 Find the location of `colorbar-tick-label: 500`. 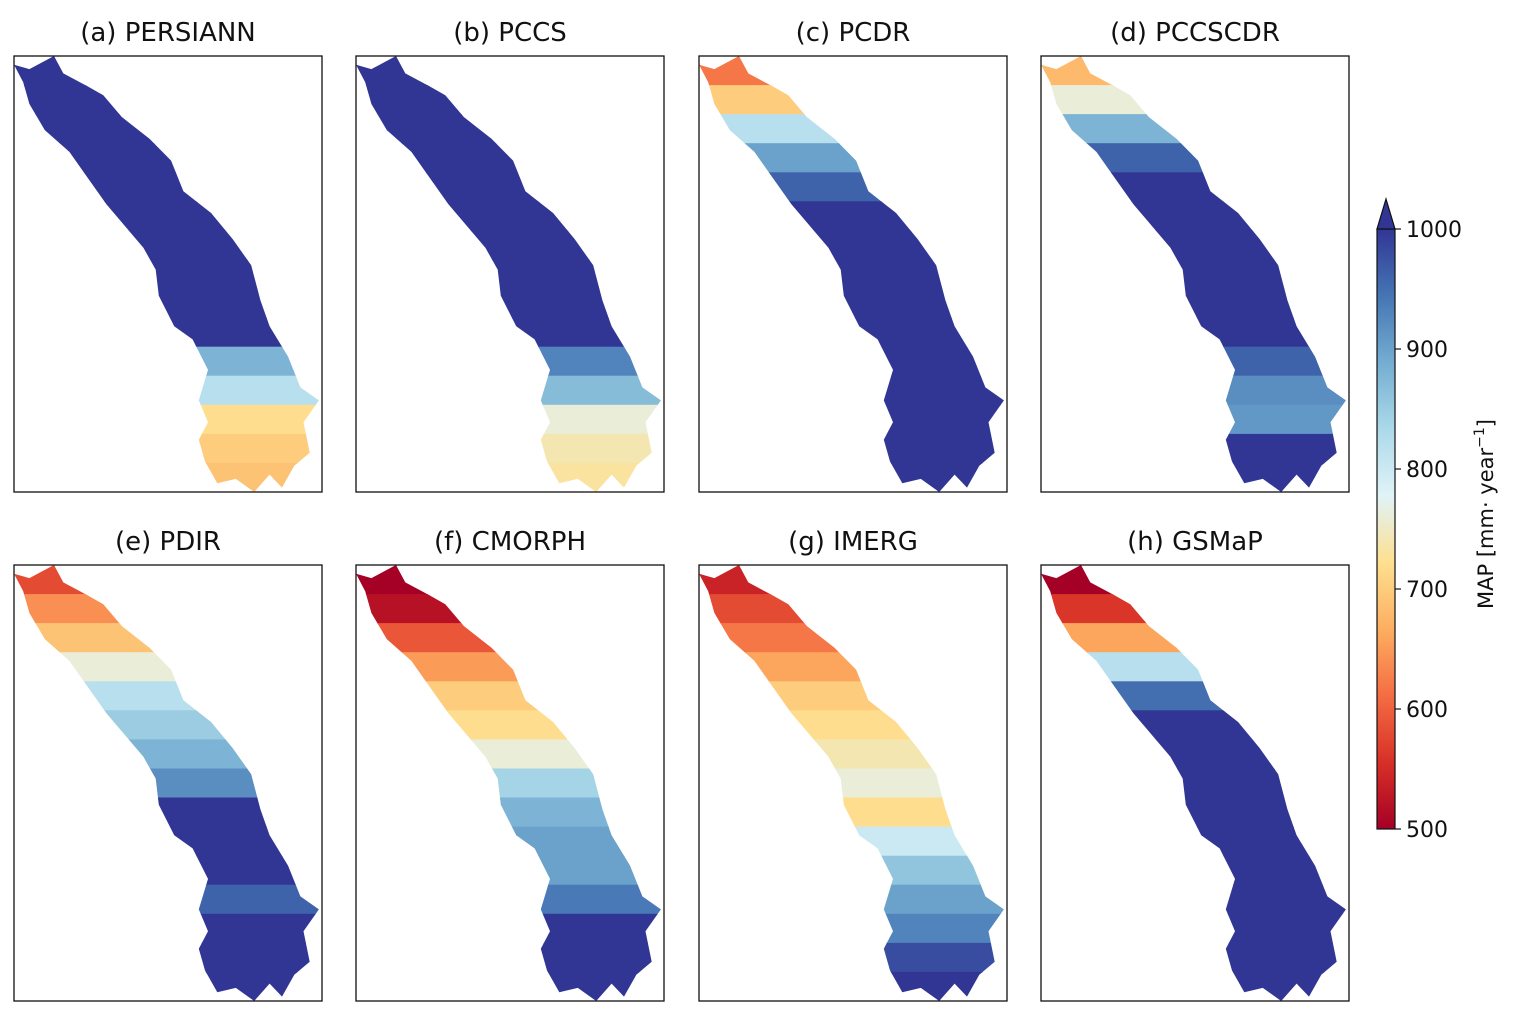

colorbar-tick-label: 500 is located at coordinates (1427, 830).